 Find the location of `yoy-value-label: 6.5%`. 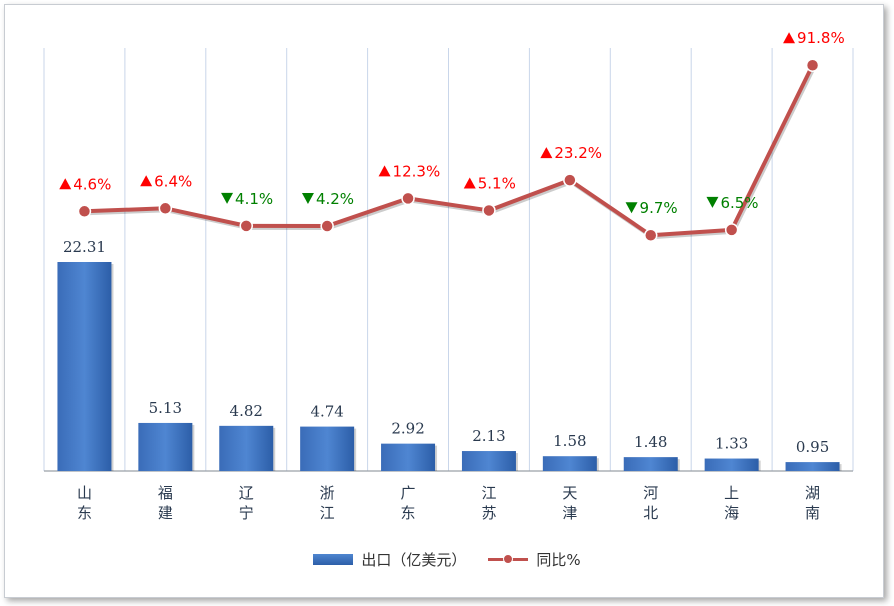

yoy-value-label: 6.5% is located at coordinates (739, 203).